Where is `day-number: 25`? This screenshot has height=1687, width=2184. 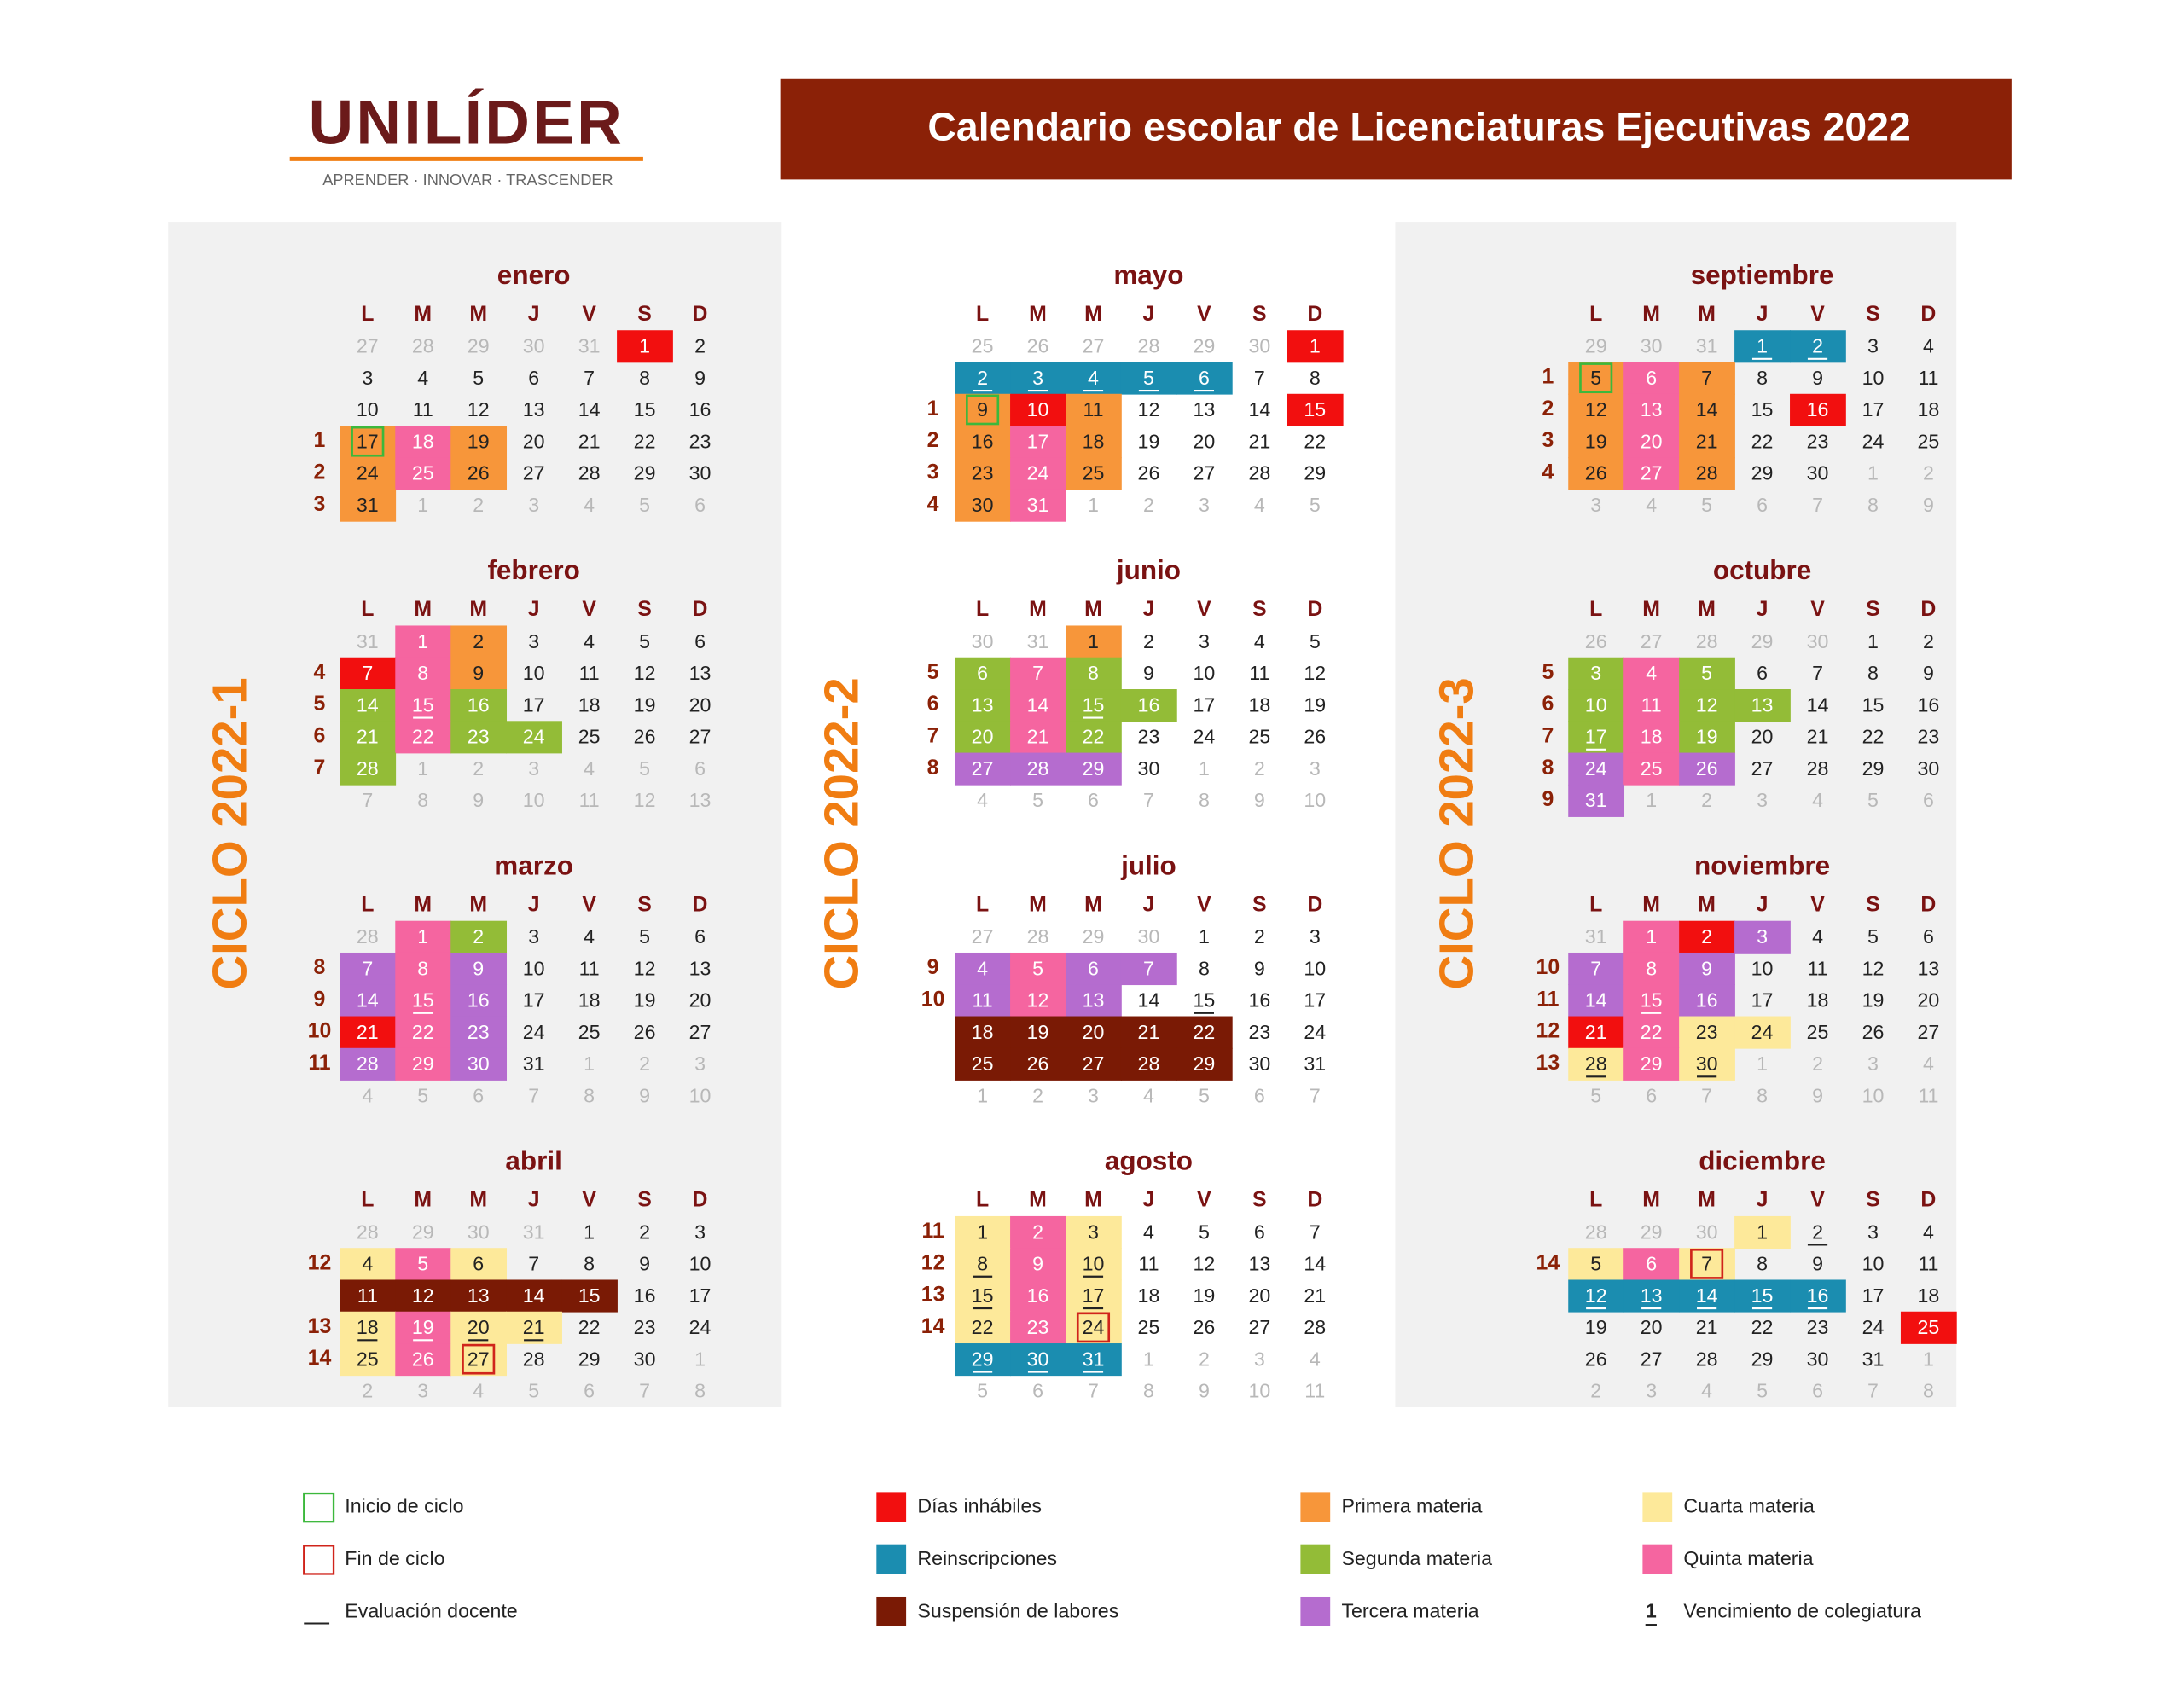 day-number: 25 is located at coordinates (1652, 768).